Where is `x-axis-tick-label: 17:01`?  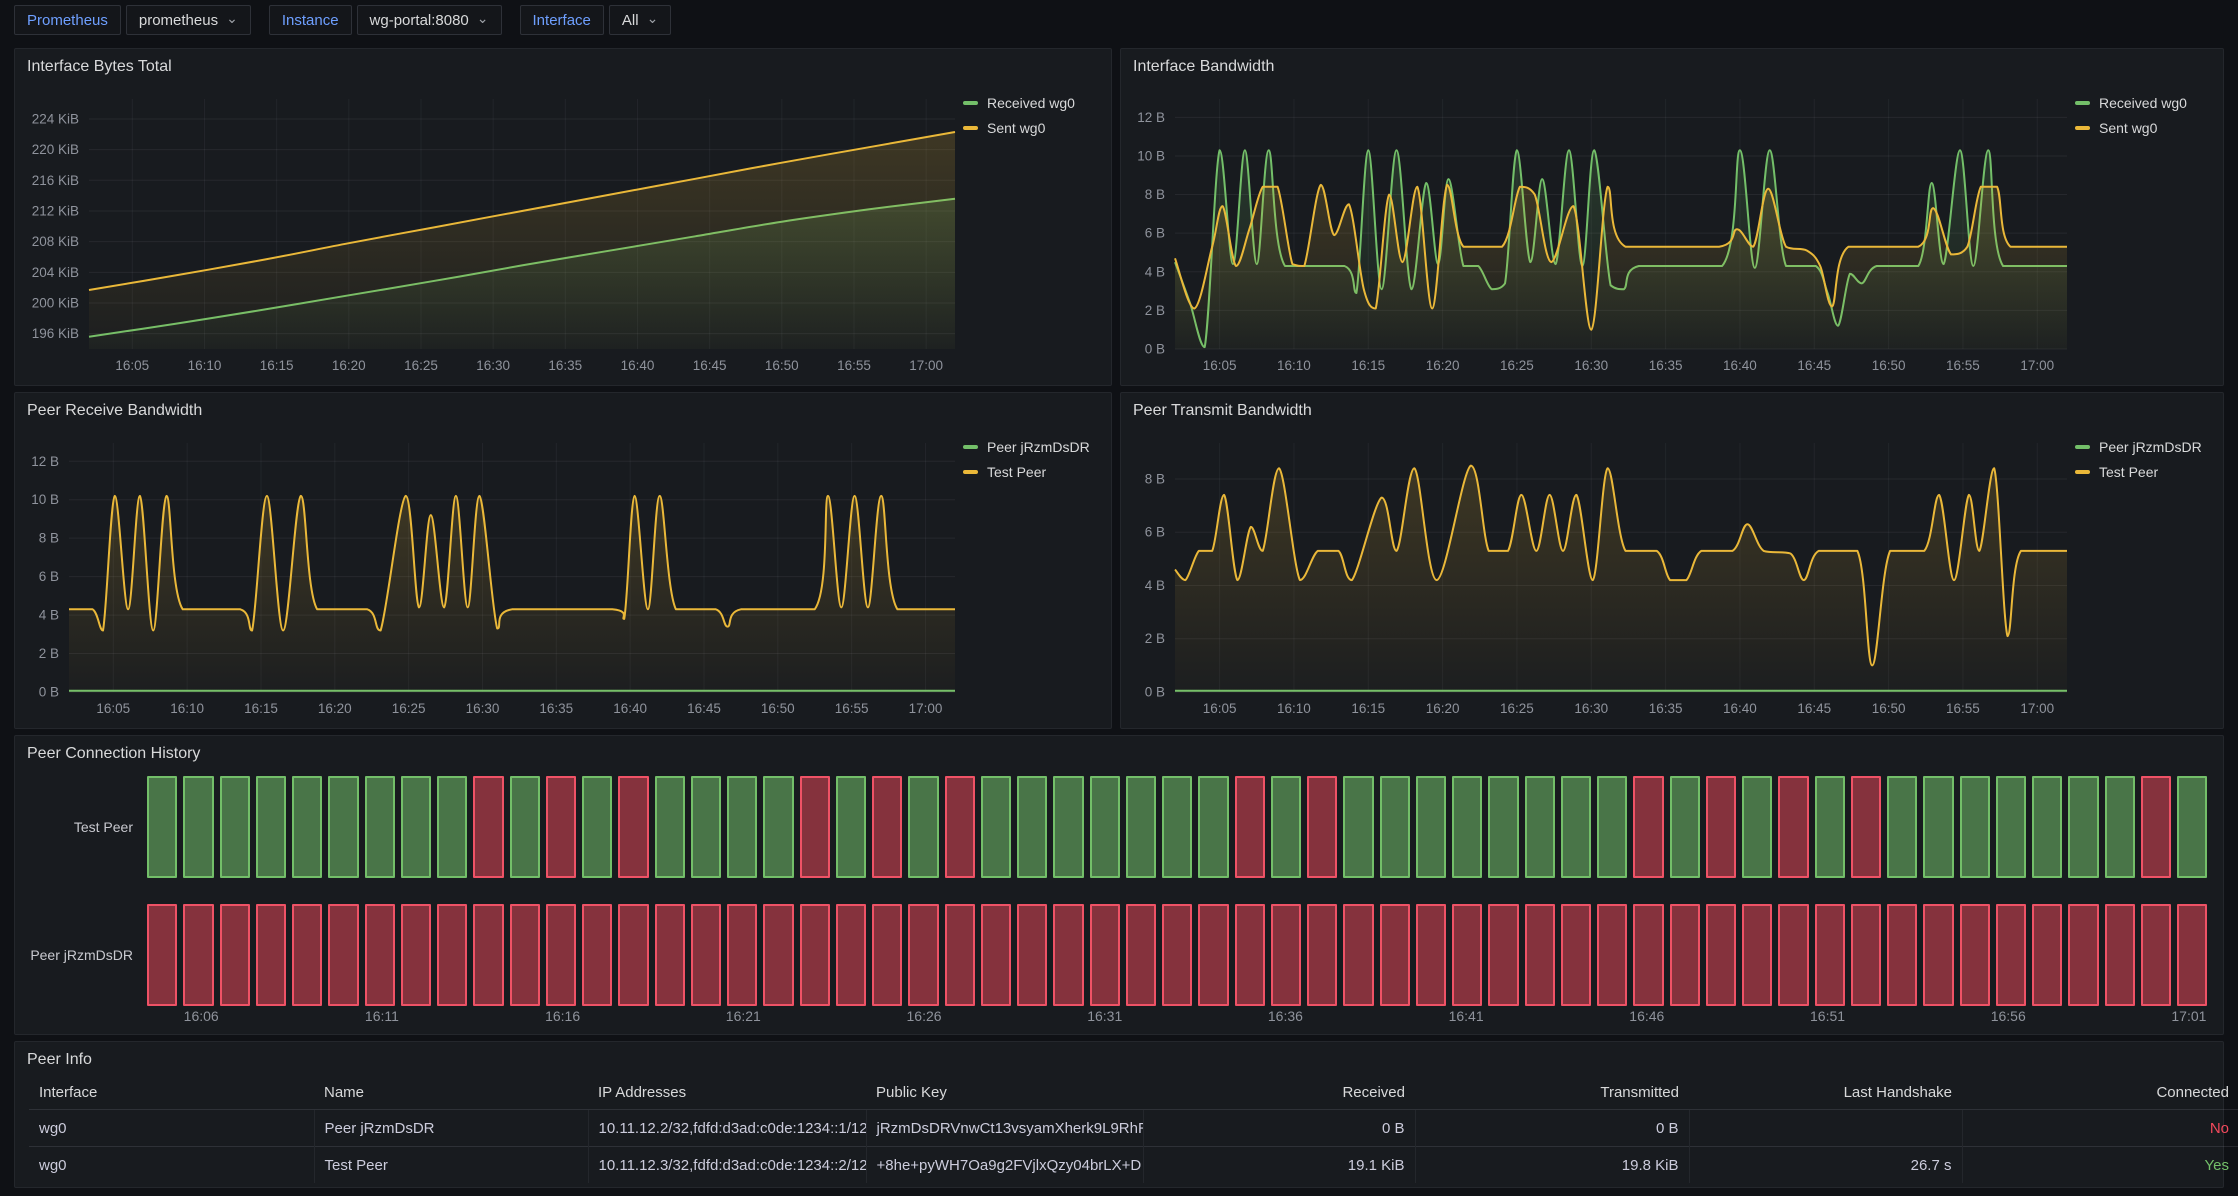 x-axis-tick-label: 17:01 is located at coordinates (2189, 1016).